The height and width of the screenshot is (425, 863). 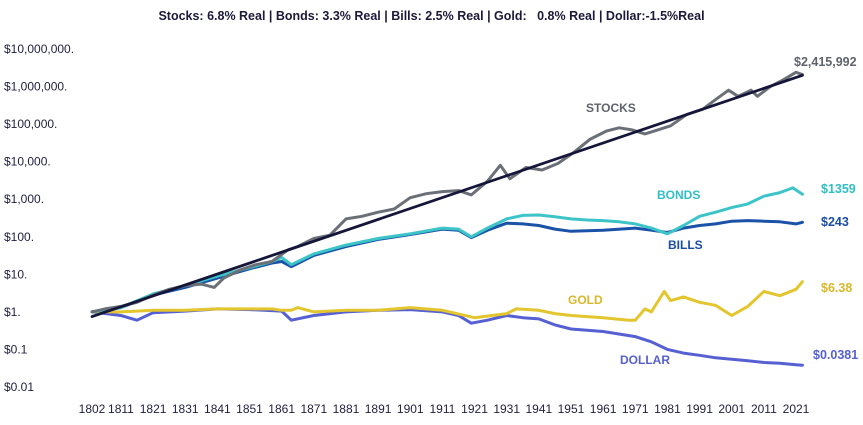 What do you see at coordinates (16, 349) in the screenshot?
I see `y-tick-label: $0.1` at bounding box center [16, 349].